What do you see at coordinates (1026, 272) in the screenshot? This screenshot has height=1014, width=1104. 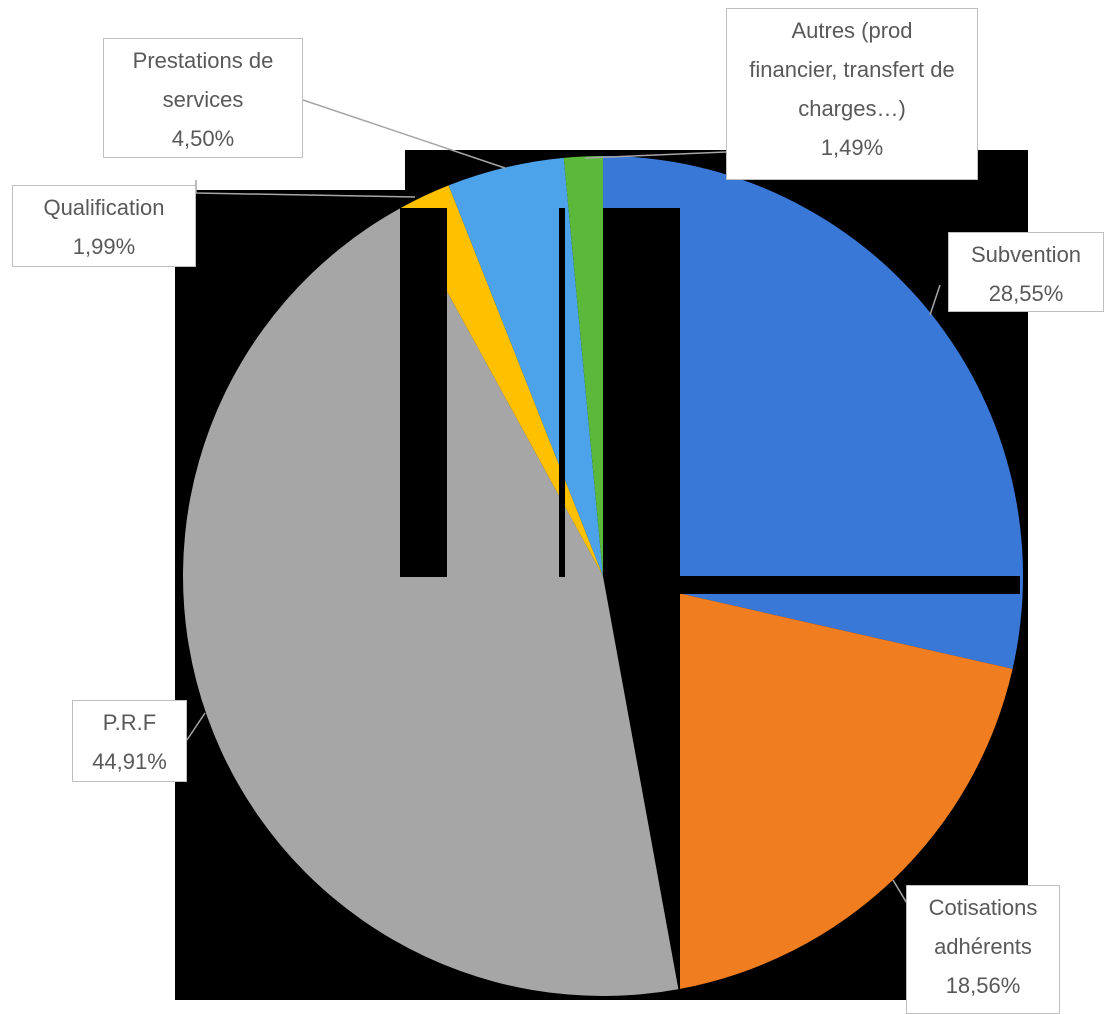 I see `data-label: Subvention 28,55%` at bounding box center [1026, 272].